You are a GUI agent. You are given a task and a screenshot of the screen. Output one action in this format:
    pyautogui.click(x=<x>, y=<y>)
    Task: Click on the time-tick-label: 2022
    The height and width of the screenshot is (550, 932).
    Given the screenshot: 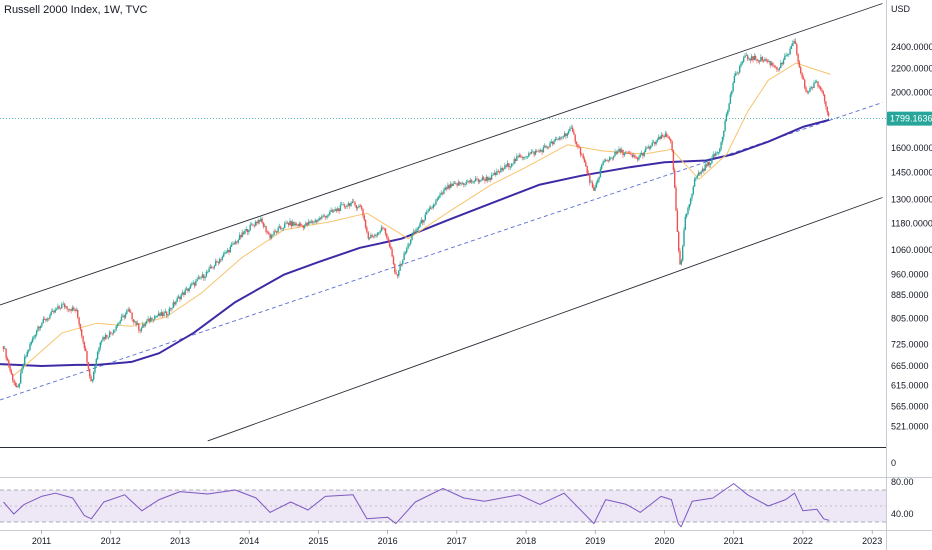 What is the action you would take?
    pyautogui.click(x=803, y=541)
    